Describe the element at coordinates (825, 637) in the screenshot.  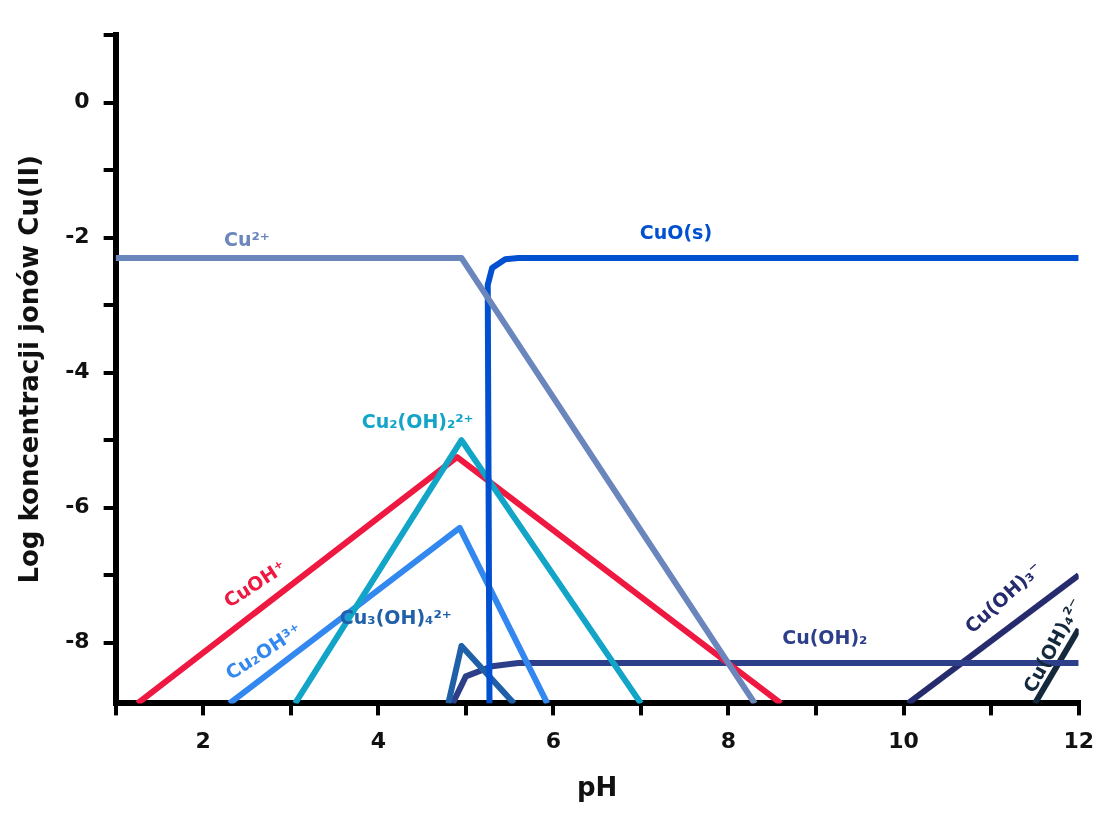
I see `series-label: Cu(OH)₂` at that location.